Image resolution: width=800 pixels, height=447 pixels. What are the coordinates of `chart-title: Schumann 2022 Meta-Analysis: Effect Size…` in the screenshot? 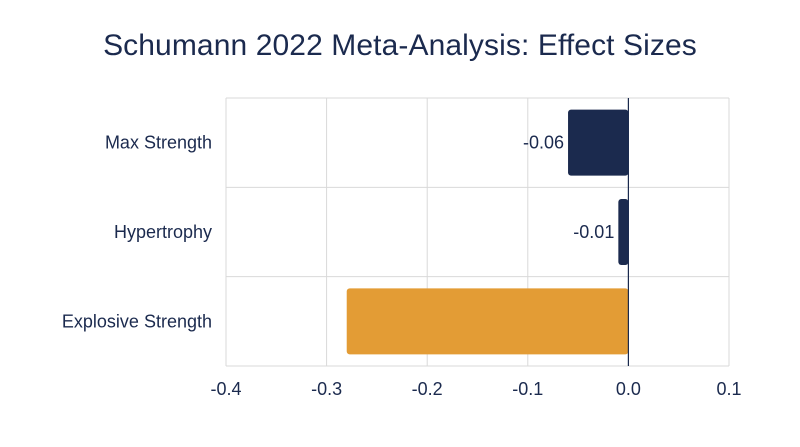 It's located at (400, 45).